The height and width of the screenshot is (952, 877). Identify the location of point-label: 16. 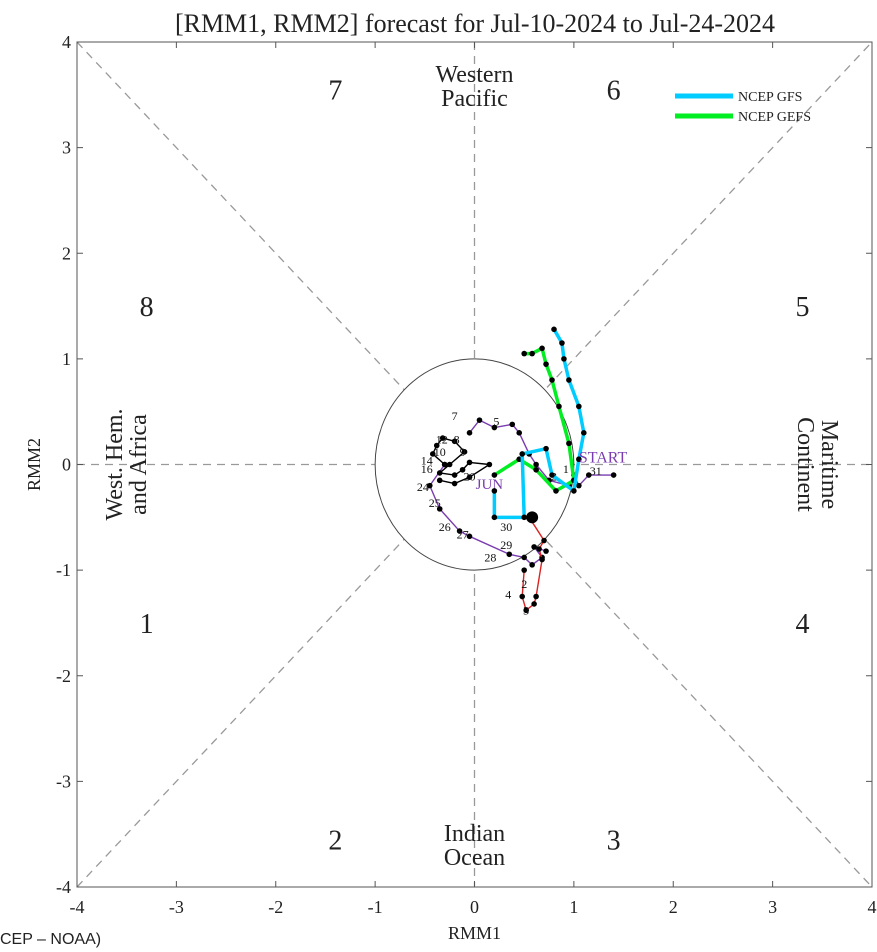
(427, 469).